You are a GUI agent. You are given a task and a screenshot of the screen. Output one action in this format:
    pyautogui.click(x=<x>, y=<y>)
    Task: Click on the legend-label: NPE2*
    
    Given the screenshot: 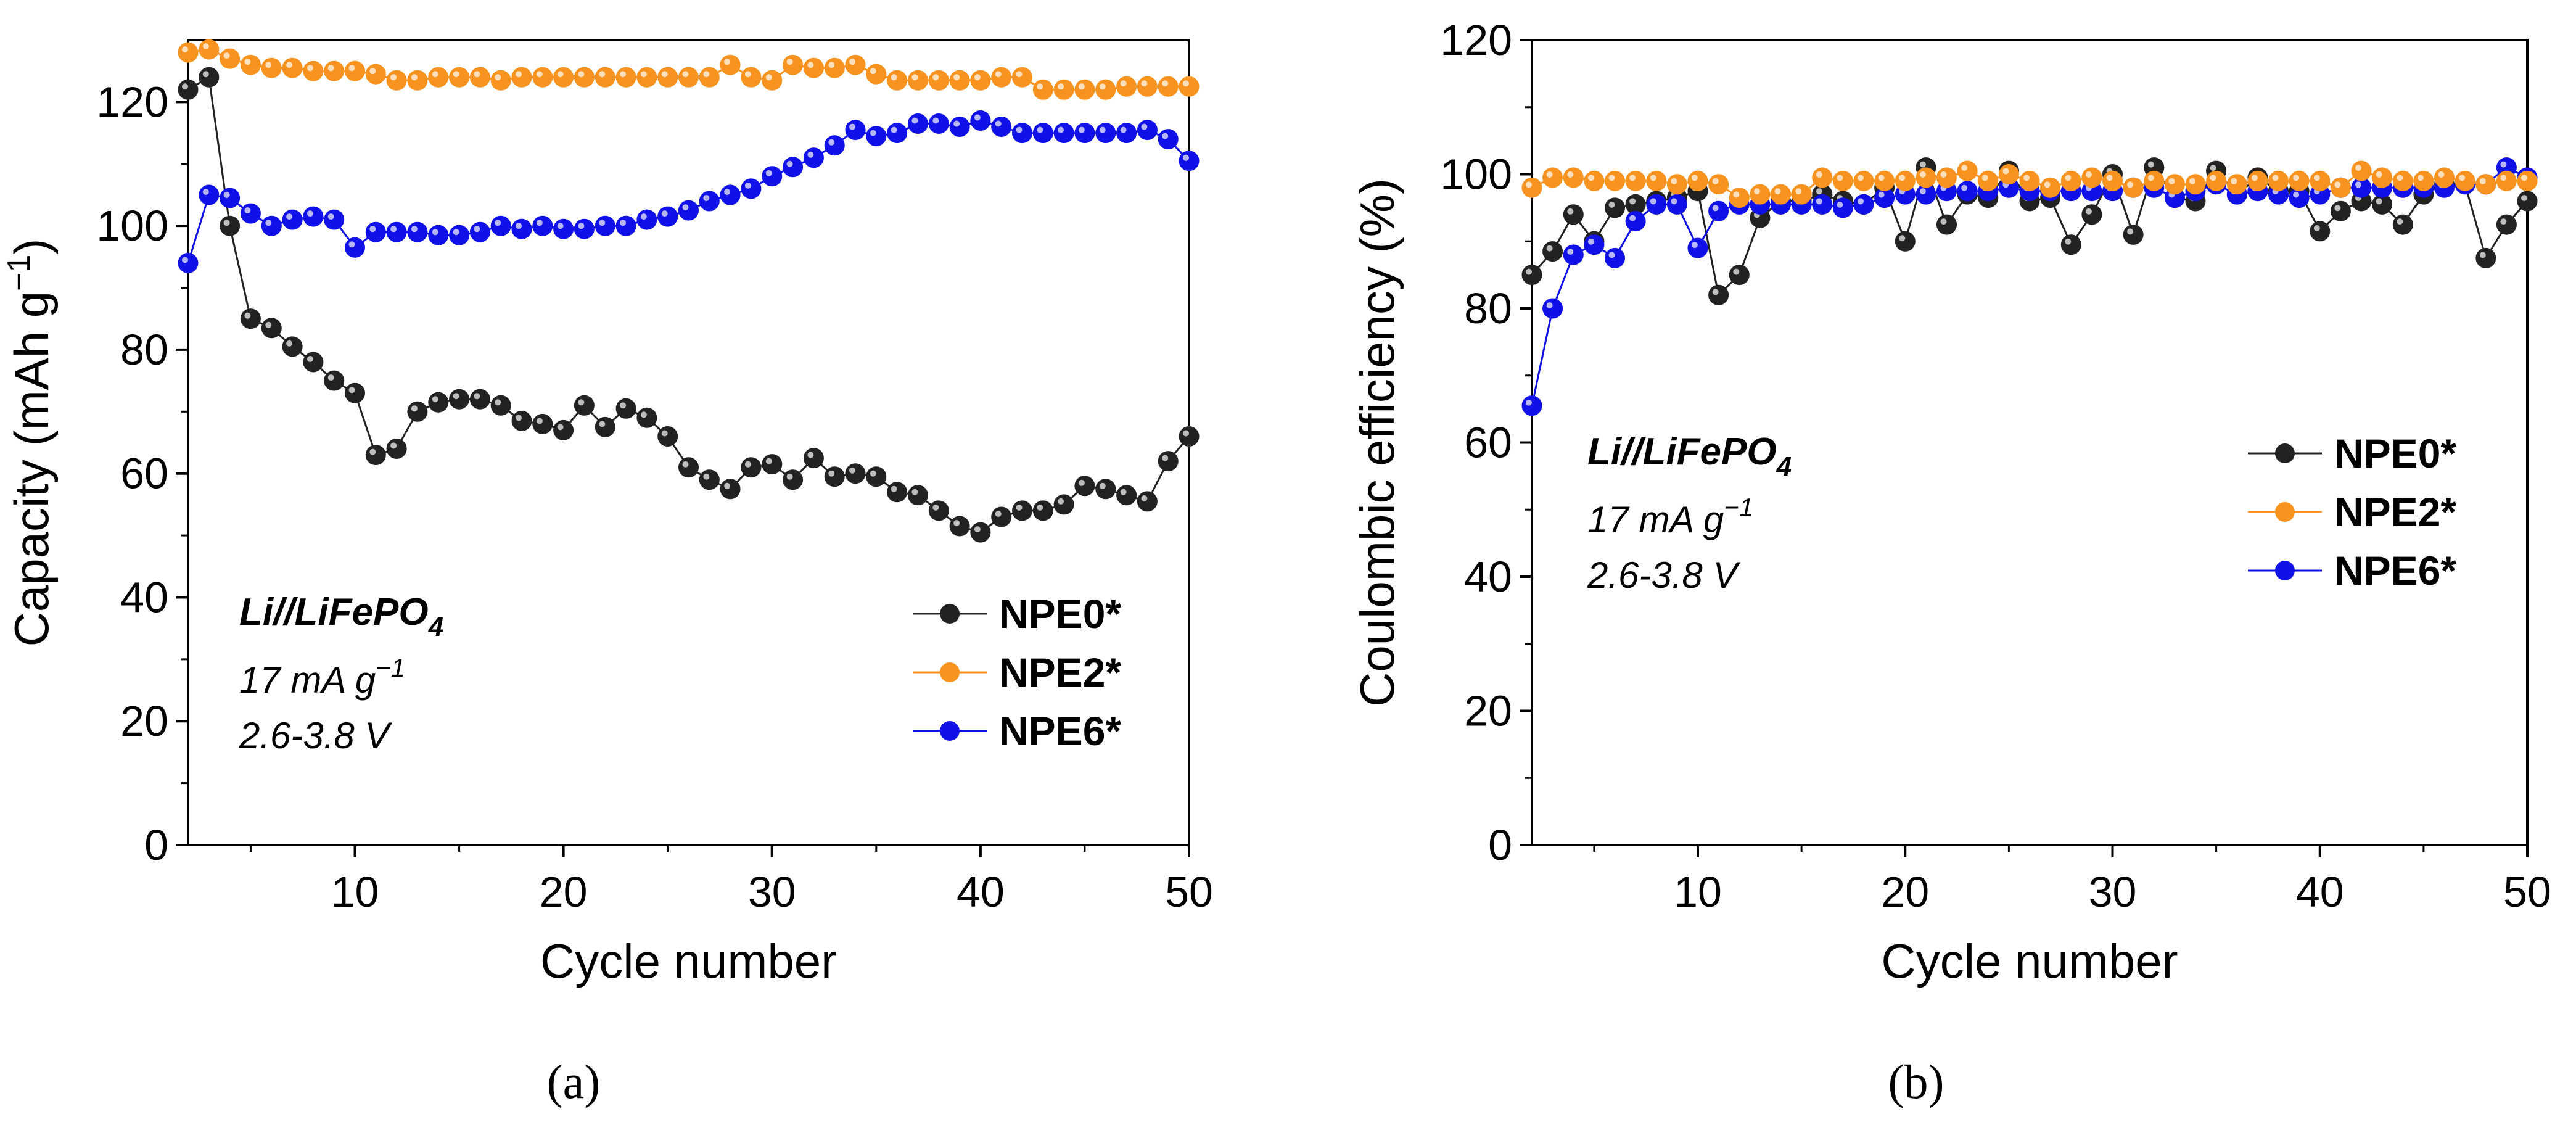 What is the action you would take?
    pyautogui.click(x=2395, y=512)
    